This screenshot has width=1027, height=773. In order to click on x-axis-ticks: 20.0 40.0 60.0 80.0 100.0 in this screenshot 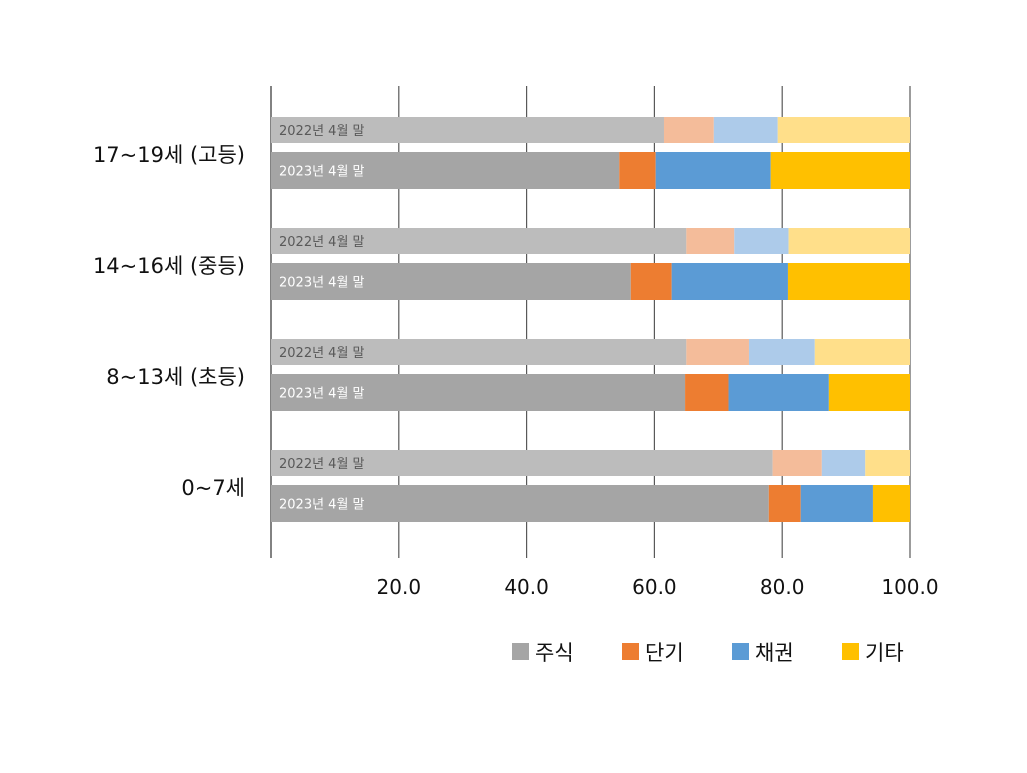, I will do `click(658, 587)`.